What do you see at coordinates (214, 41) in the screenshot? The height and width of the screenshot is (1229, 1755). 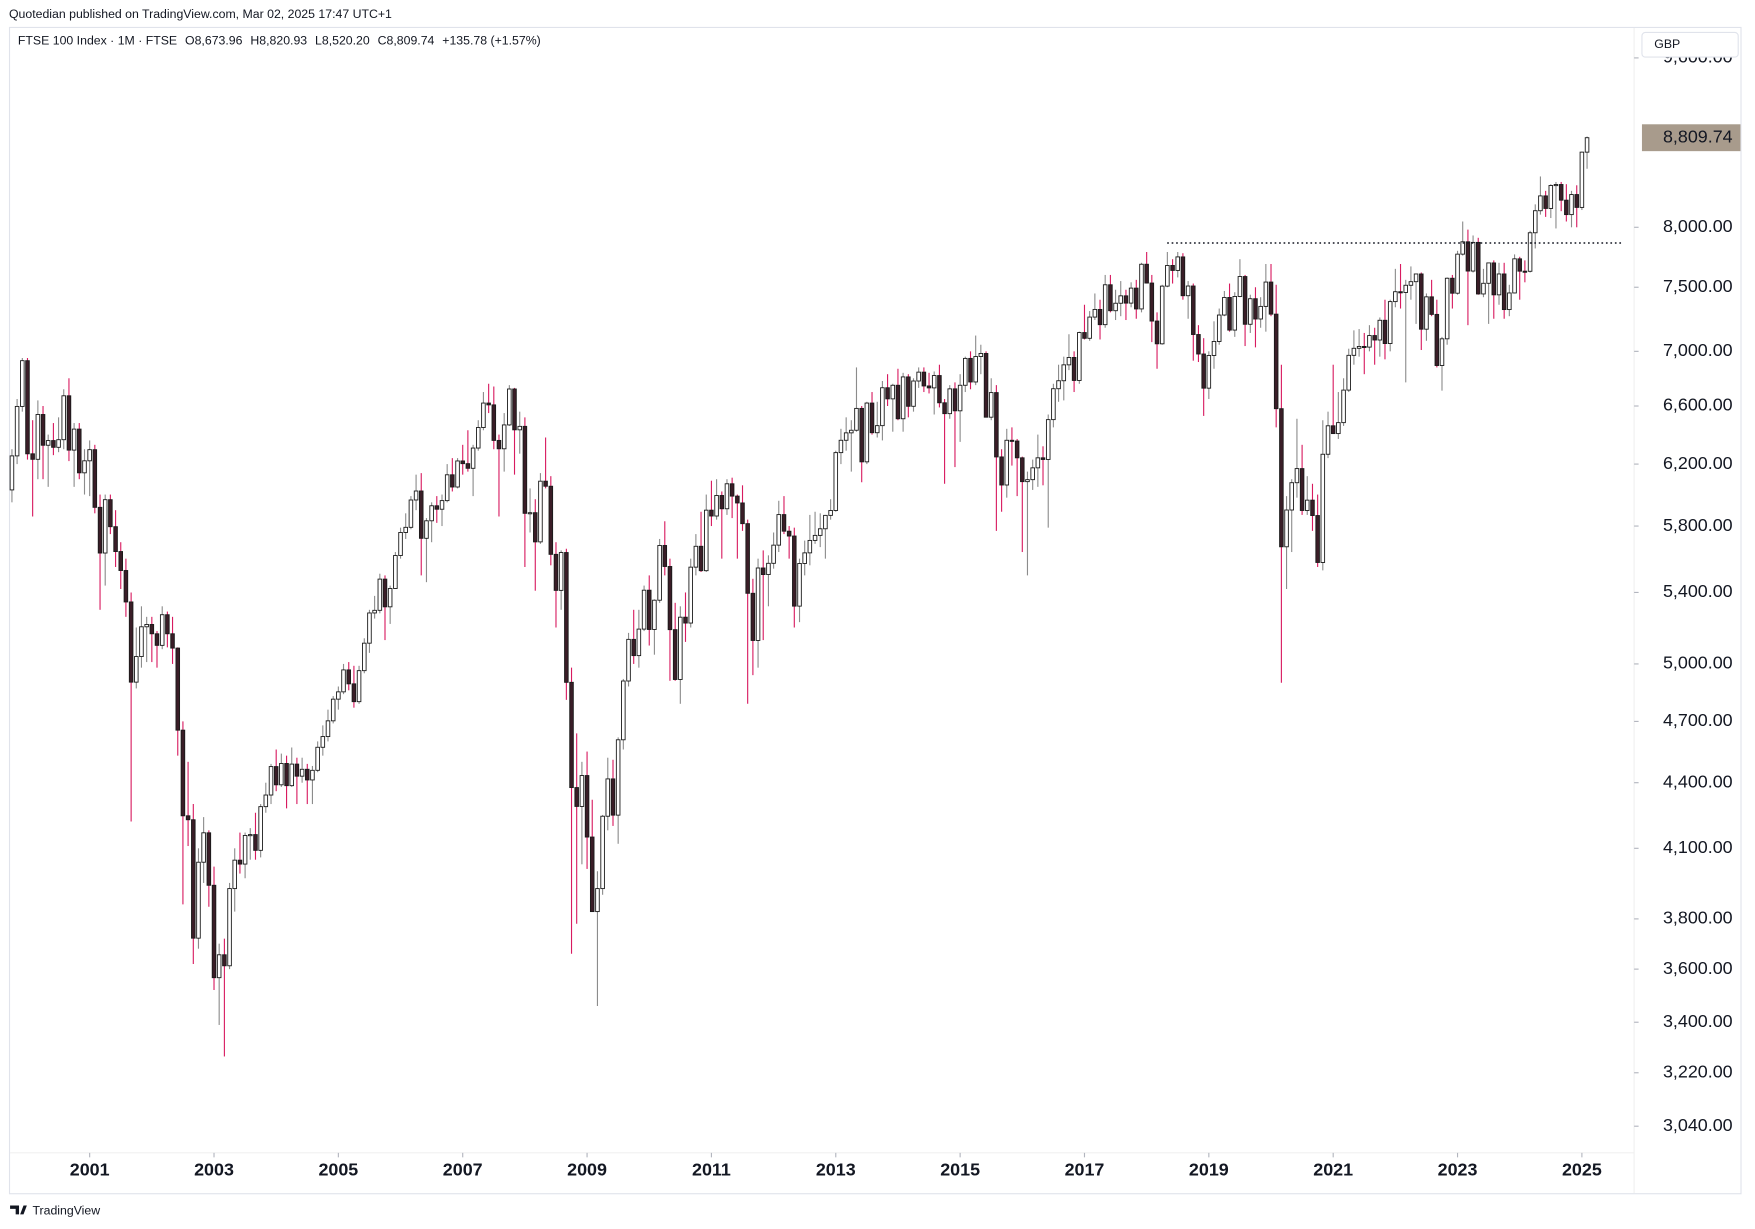 I see `legend-open: O8,673.96` at bounding box center [214, 41].